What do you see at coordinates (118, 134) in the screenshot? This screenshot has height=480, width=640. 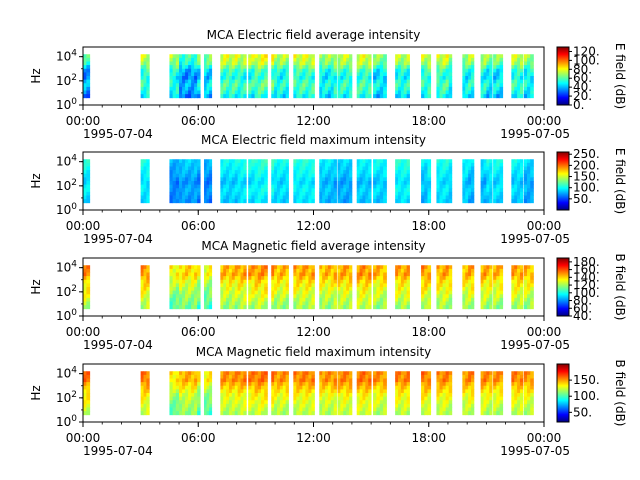 I see `x-start-date: 1995-07-04` at bounding box center [118, 134].